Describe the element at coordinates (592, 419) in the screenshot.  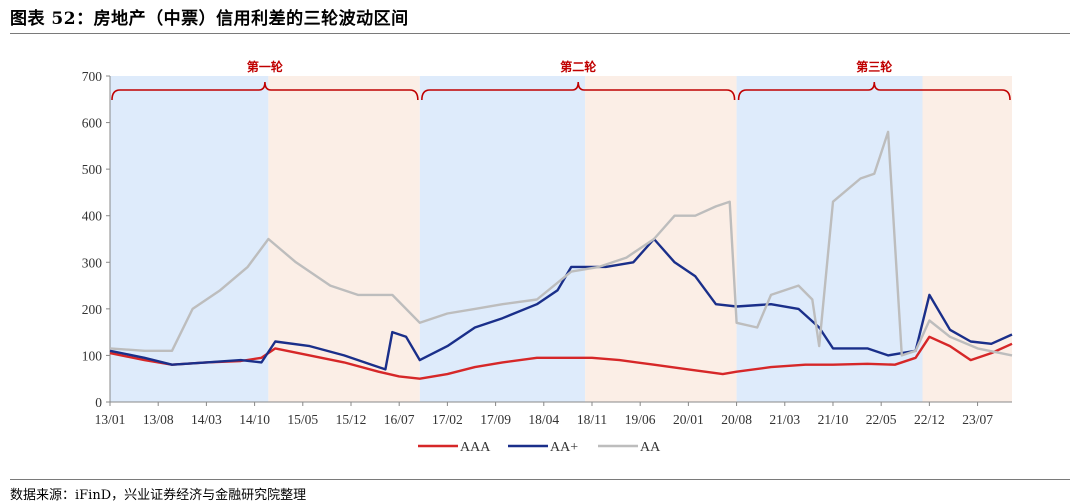
I see `x-tick-label: 18/11` at that location.